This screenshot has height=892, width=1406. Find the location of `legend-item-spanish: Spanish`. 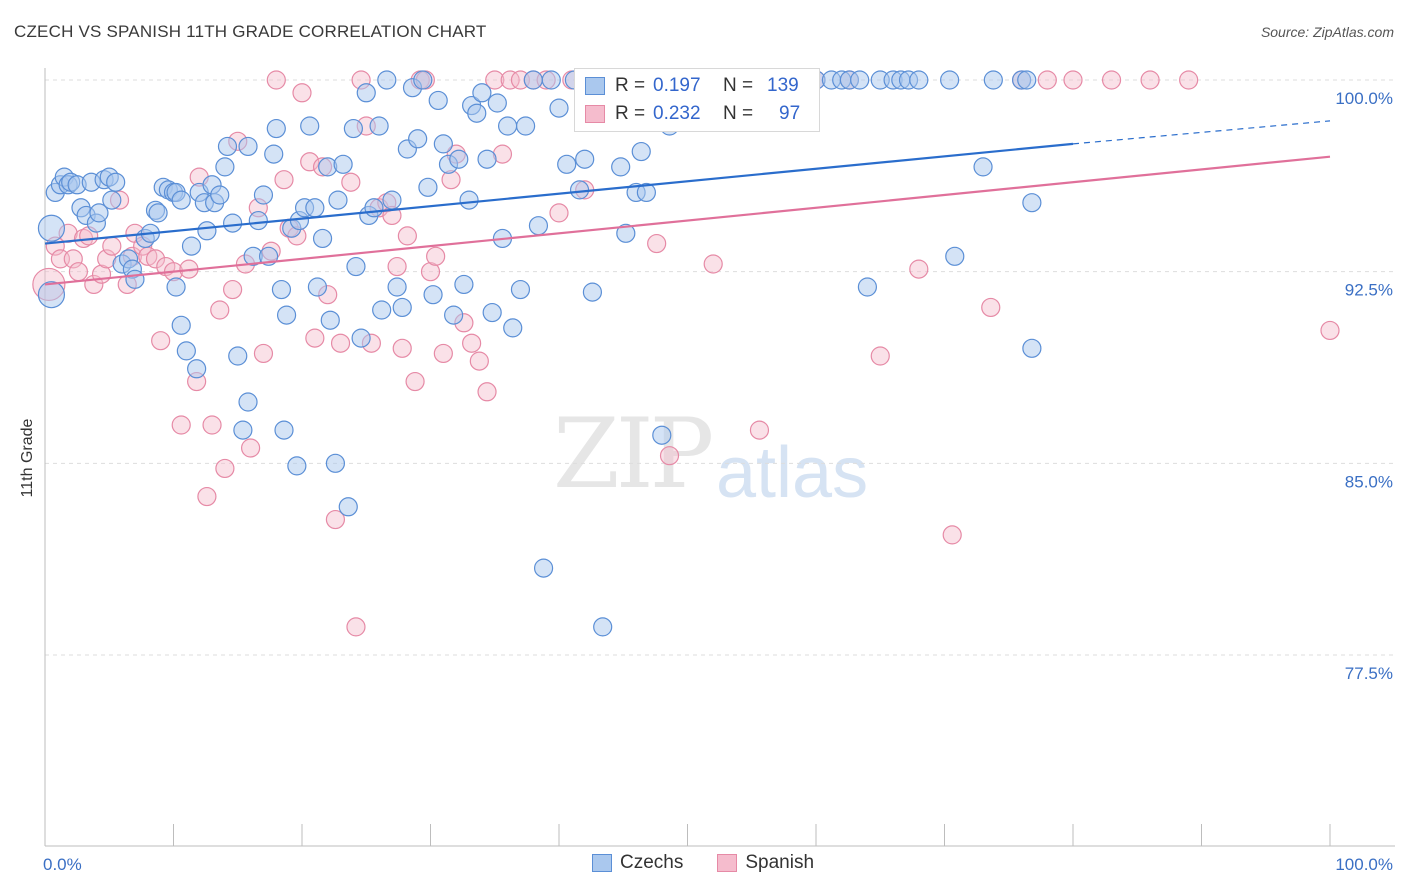

legend-item-spanish: Spanish is located at coordinates (765, 863).